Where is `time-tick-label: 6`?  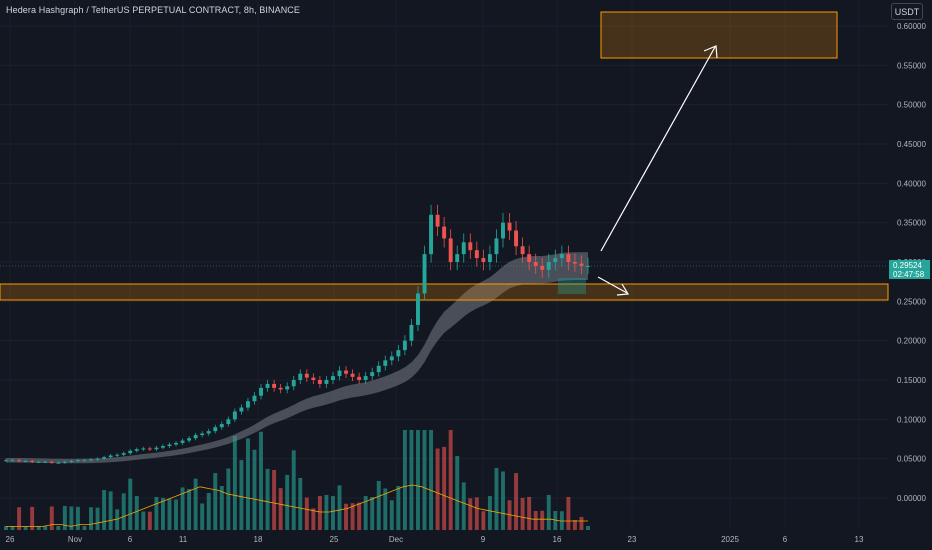
time-tick-label: 6 is located at coordinates (785, 539).